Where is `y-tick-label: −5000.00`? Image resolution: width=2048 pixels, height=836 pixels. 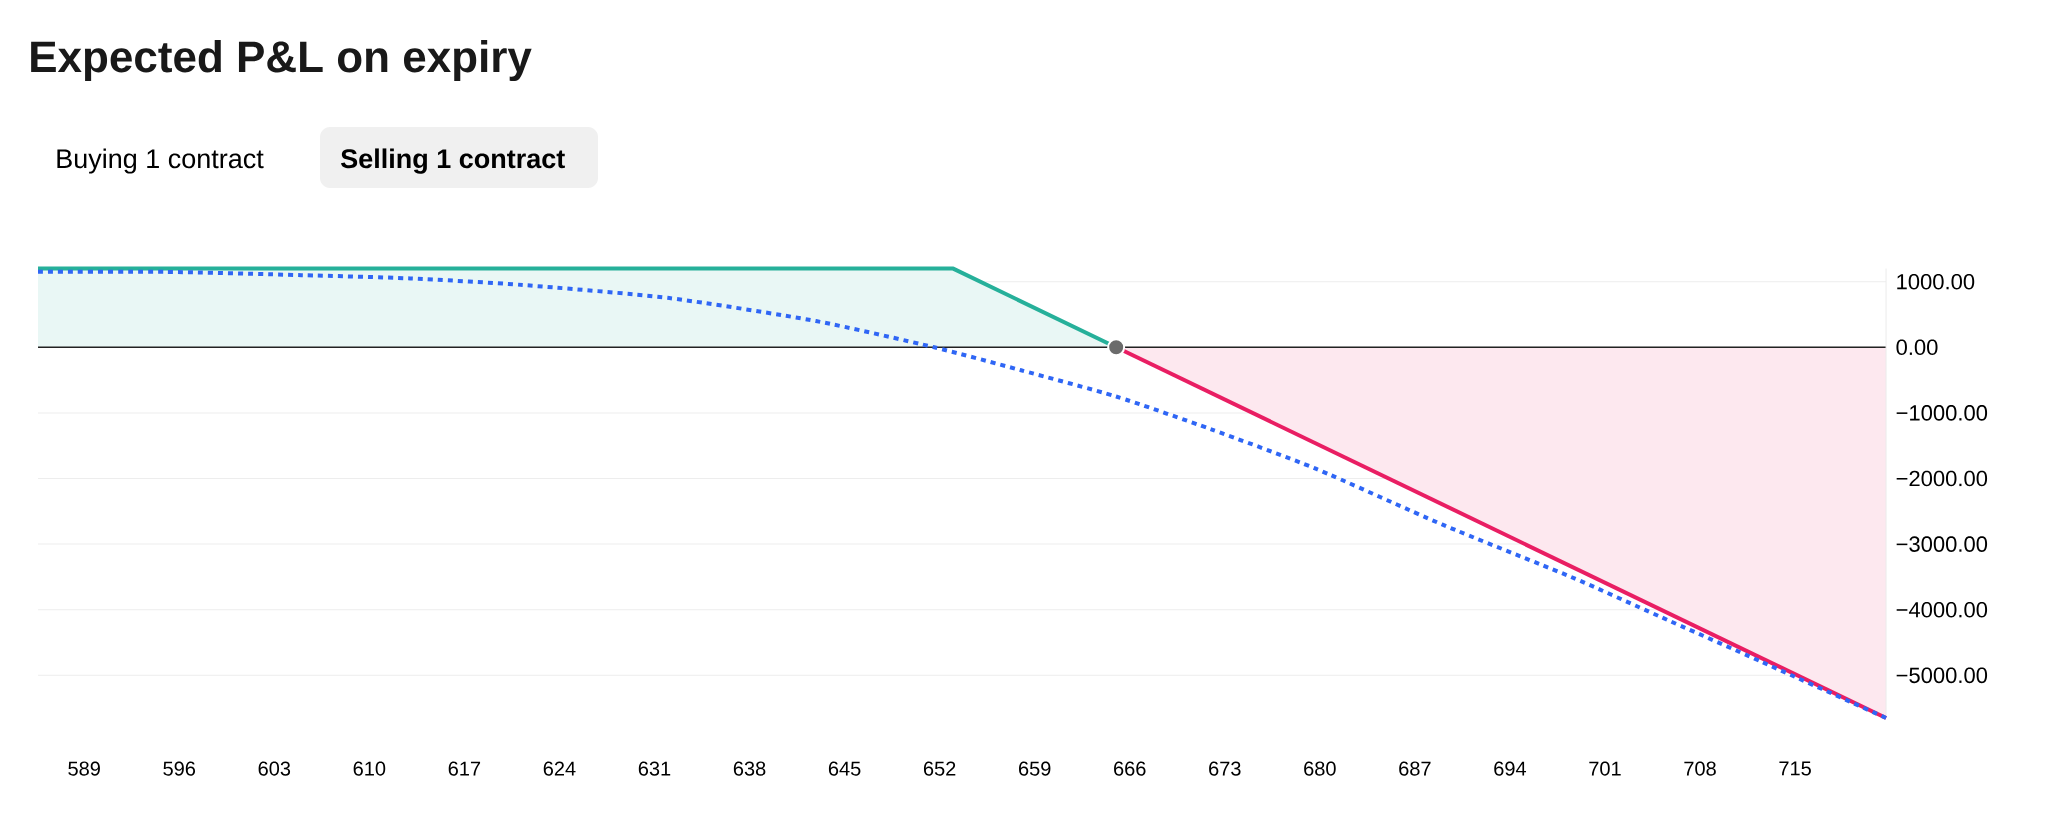 y-tick-label: −5000.00 is located at coordinates (1942, 675).